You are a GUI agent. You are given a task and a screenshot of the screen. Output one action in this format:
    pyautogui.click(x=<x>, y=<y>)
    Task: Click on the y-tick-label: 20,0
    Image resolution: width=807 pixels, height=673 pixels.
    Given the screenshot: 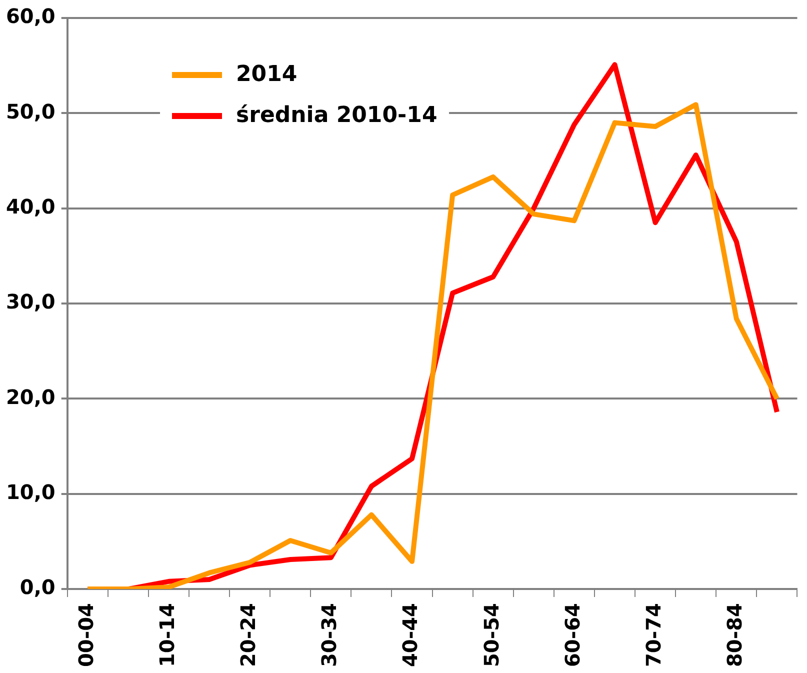 What is the action you would take?
    pyautogui.click(x=31, y=396)
    